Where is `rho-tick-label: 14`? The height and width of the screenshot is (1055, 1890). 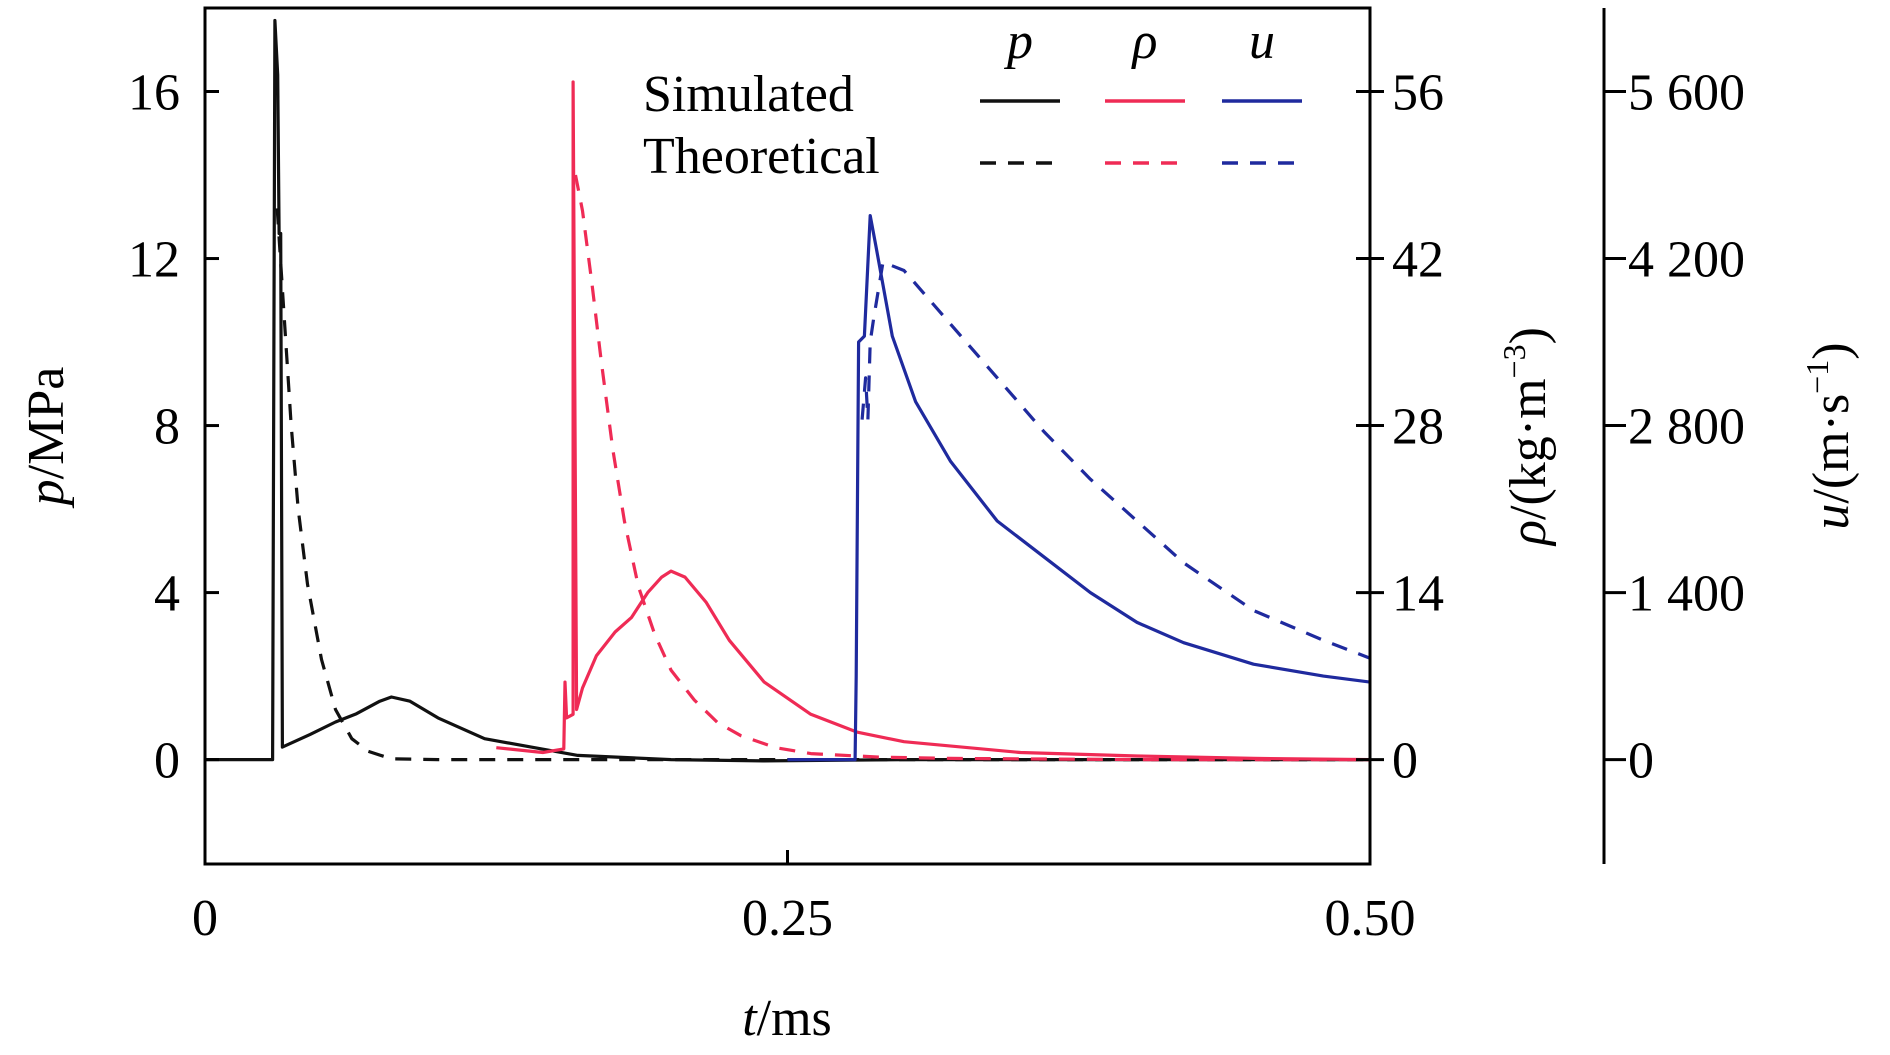
rho-tick-label: 14 is located at coordinates (1418, 594).